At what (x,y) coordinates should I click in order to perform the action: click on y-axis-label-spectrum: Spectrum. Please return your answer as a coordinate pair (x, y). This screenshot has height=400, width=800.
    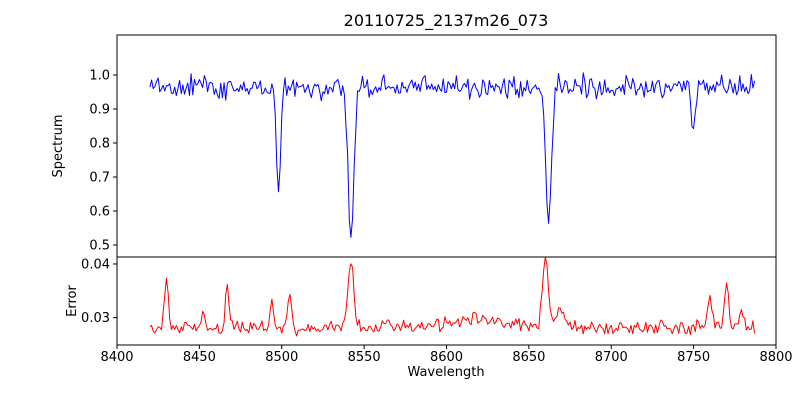
    Looking at the image, I should click on (58, 146).